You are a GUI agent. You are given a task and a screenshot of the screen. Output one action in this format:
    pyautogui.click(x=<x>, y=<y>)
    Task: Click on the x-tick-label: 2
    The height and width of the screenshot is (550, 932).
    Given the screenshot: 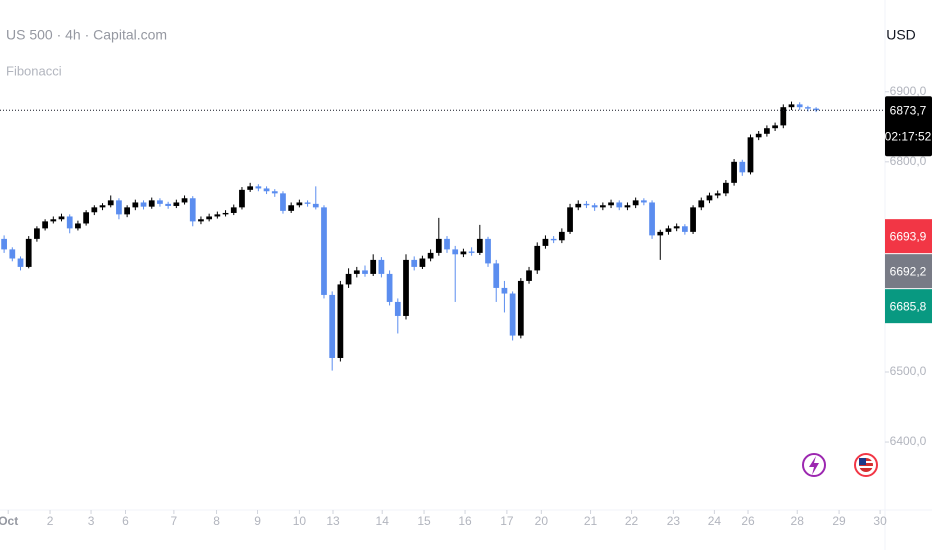 What is the action you would take?
    pyautogui.click(x=50, y=521)
    